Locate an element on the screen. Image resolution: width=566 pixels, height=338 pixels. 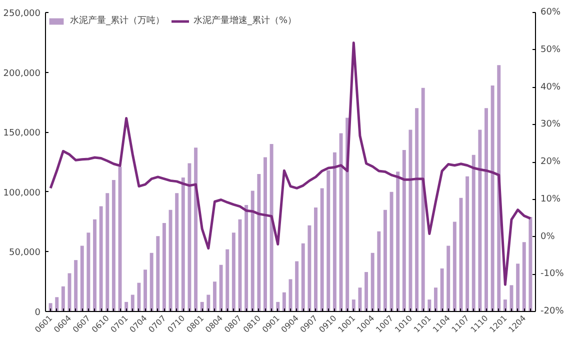
y2-tick-label: -20% is located at coordinates (552, 311).